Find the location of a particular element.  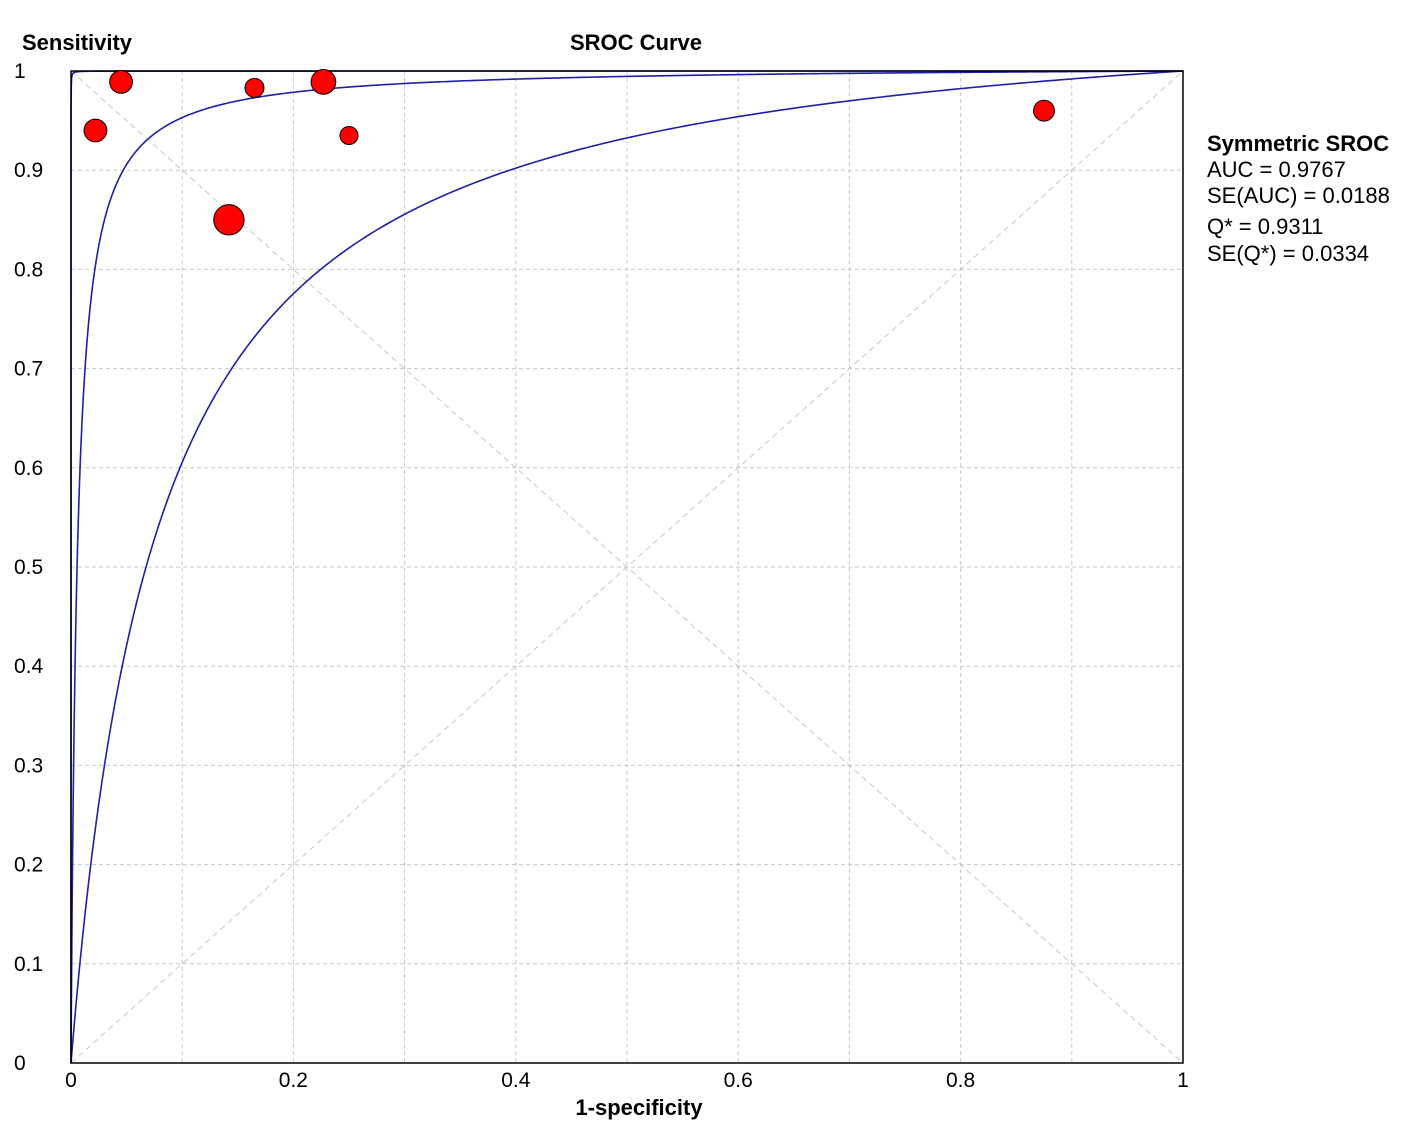

y-tick-label: 0.8 is located at coordinates (28, 269).